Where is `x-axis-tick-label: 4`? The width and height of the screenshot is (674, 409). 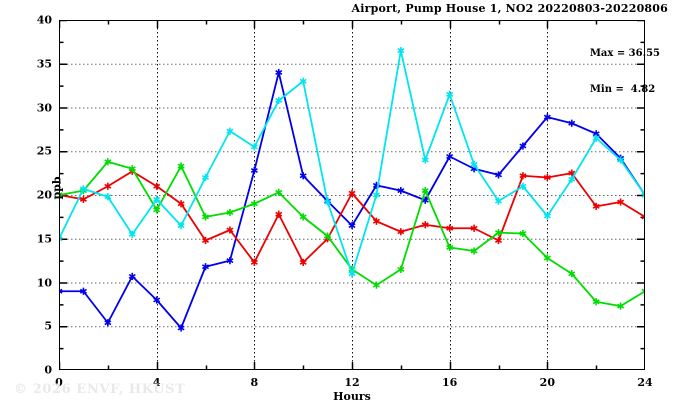
x-axis-tick-label: 4 is located at coordinates (156, 382).